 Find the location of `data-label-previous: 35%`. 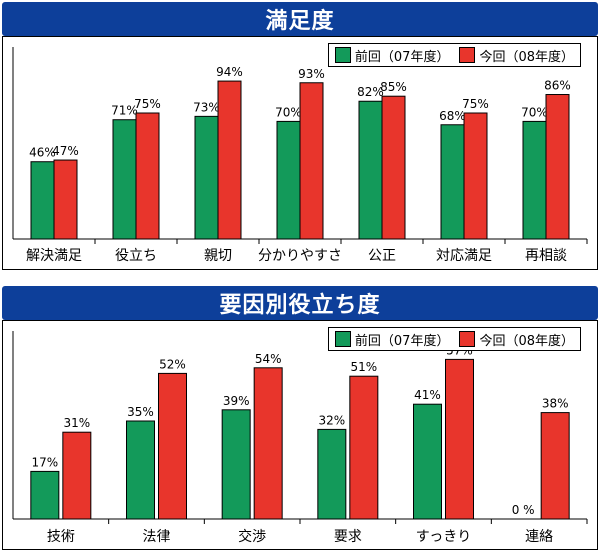

data-label-previous: 35% is located at coordinates (140, 412).